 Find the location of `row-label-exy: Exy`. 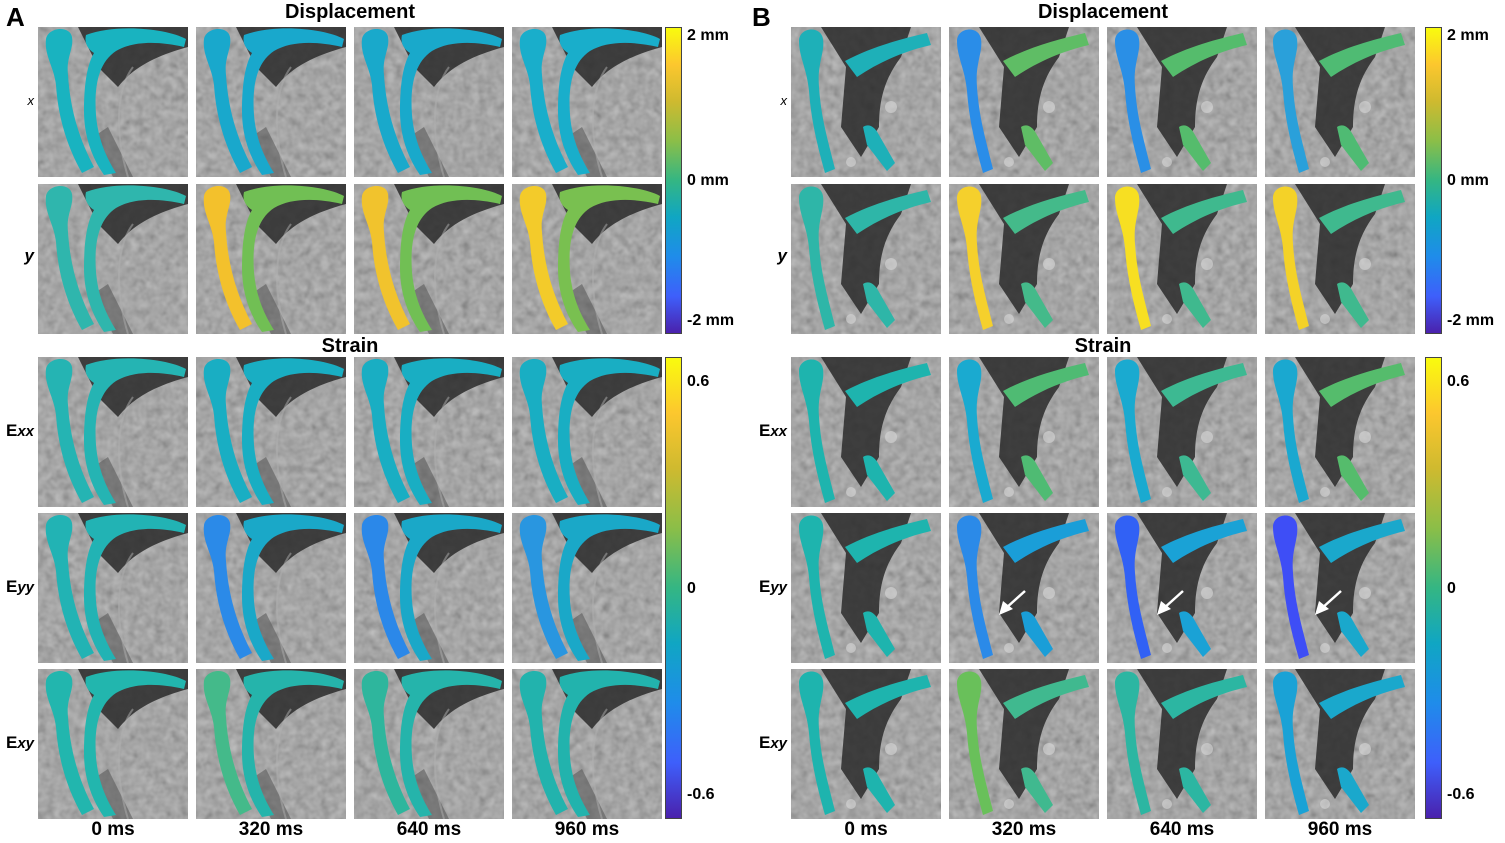

row-label-exy: Exy is located at coordinates (17, 743).